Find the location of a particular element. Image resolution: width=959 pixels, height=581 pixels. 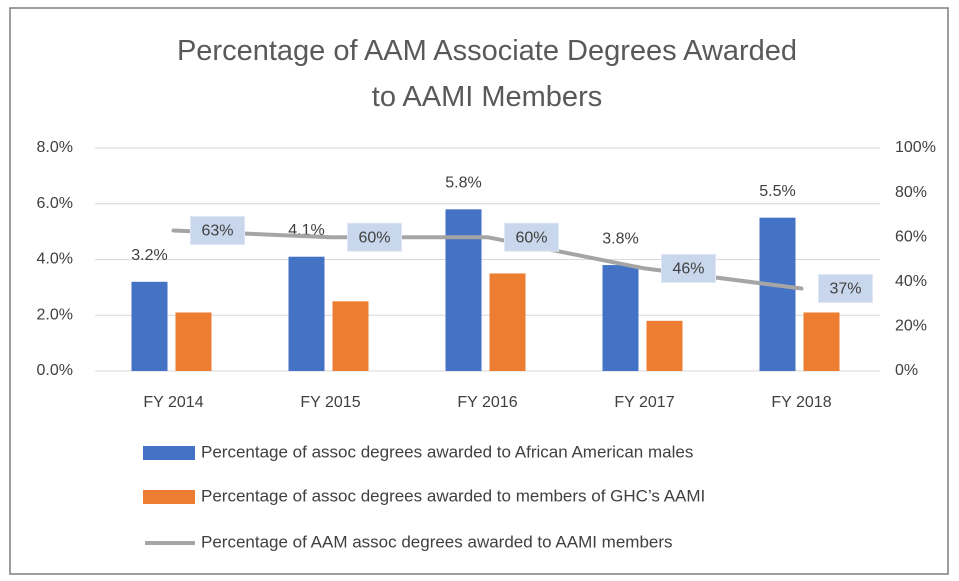

x-tick-label: FY 2016 is located at coordinates (487, 402).